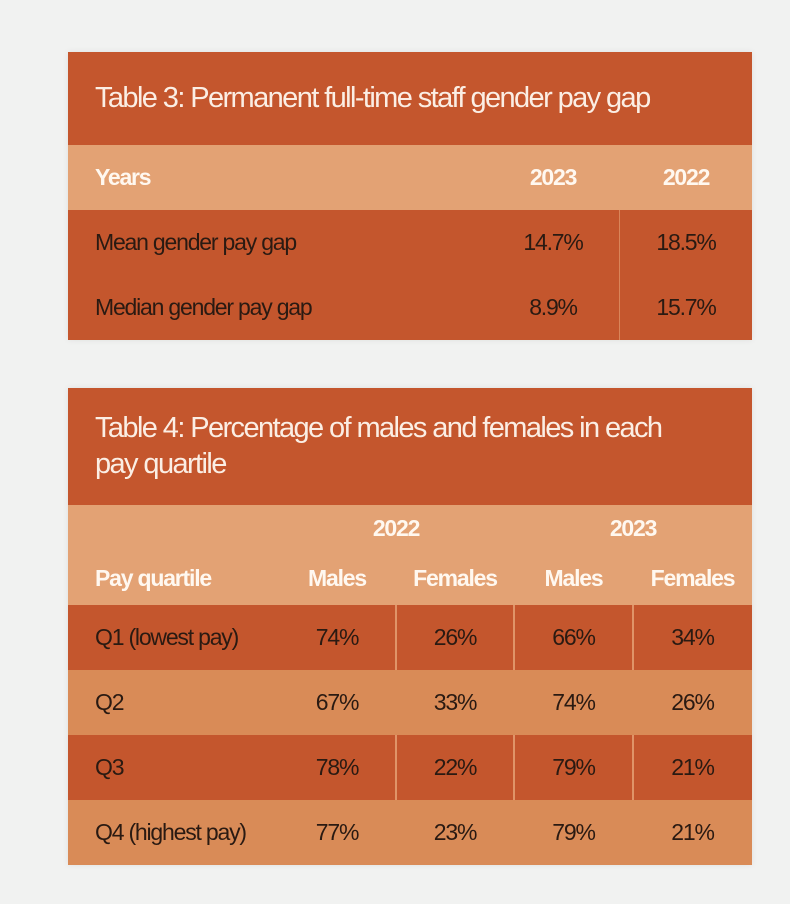 Image resolution: width=790 pixels, height=904 pixels. Describe the element at coordinates (410, 242) in the screenshot. I see `table-row: Mean gender pay gap 14.7% 18.5%` at that location.